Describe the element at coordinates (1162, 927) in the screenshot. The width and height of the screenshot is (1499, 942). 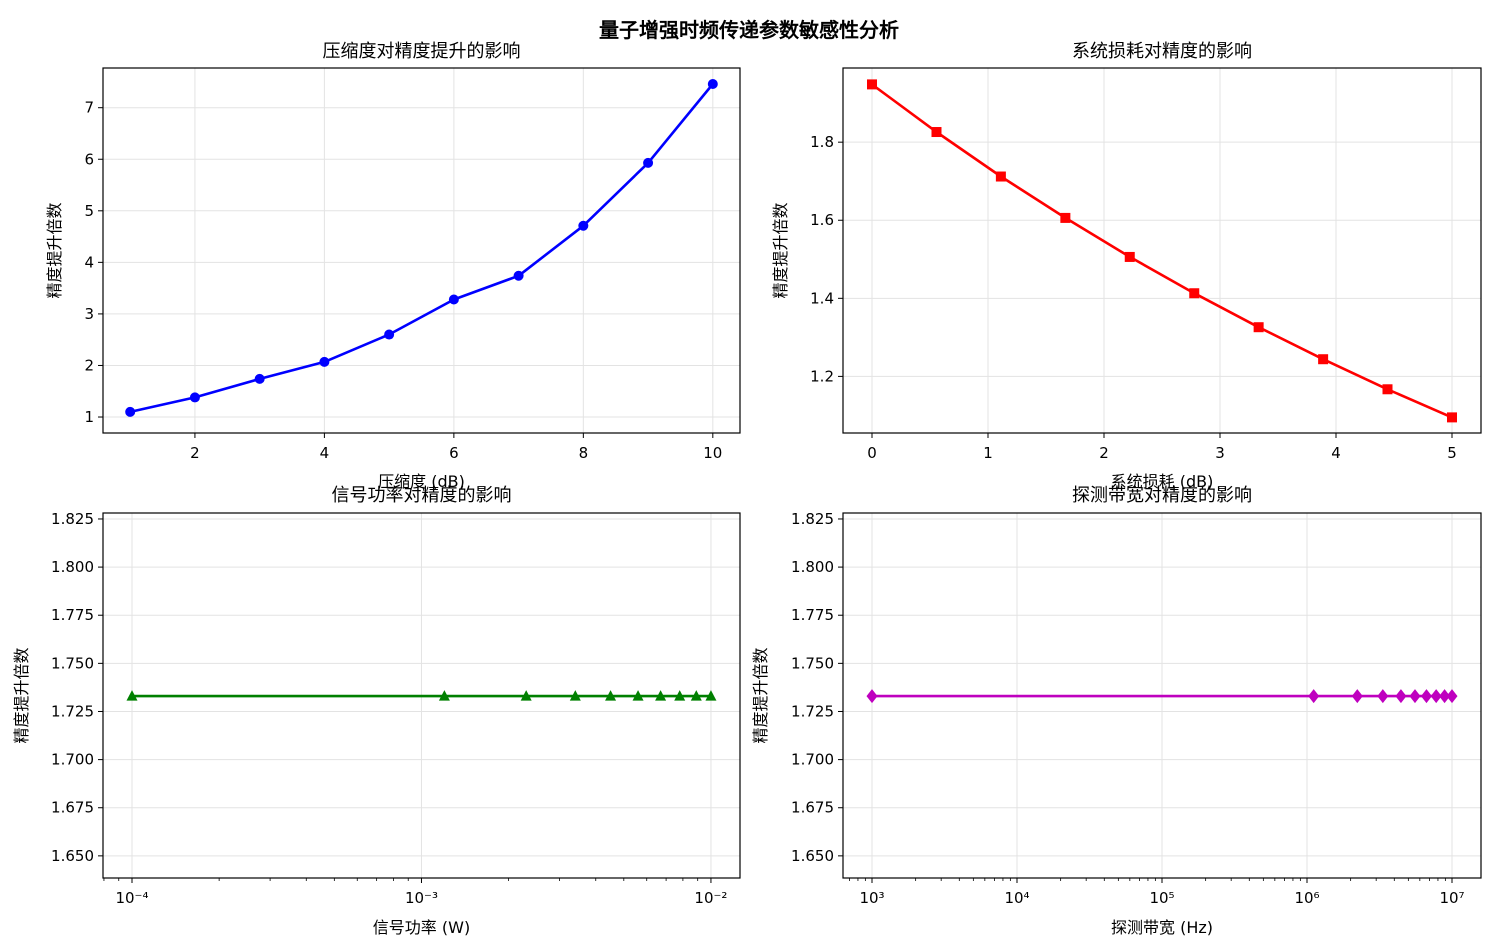
I see `x-axis-label: 探测带宽 (Hz)` at that location.